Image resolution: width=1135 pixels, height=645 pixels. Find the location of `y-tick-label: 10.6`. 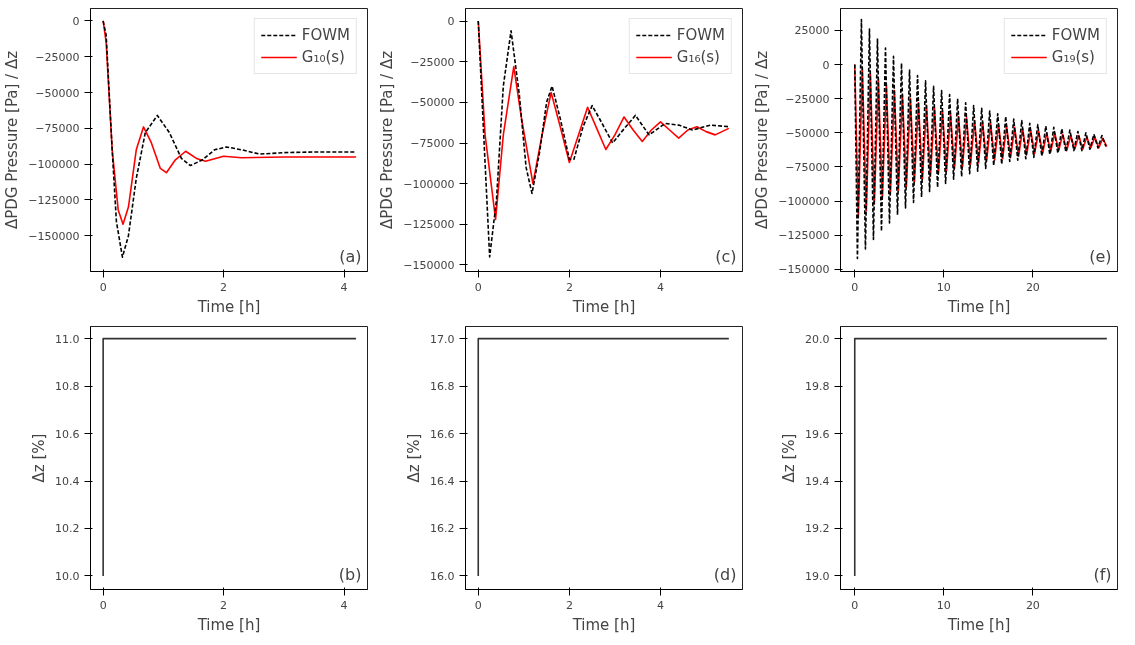

y-tick-label: 10.6 is located at coordinates (67, 434).